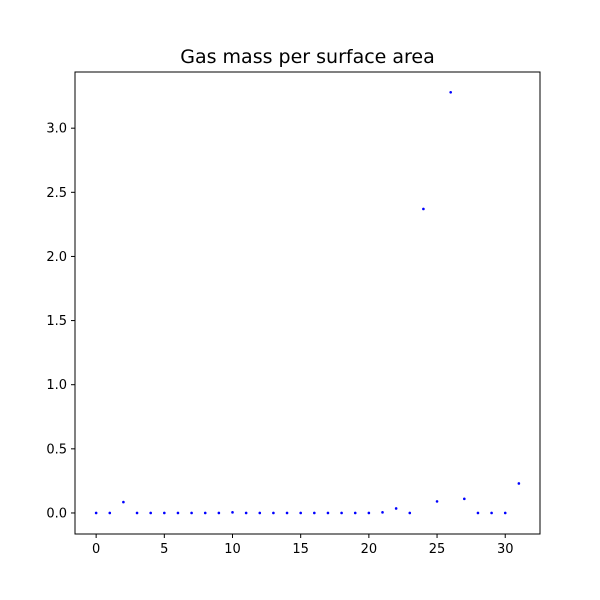 This screenshot has height=600, width=600. What do you see at coordinates (56, 321) in the screenshot?
I see `y-tick-label: 1.5` at bounding box center [56, 321].